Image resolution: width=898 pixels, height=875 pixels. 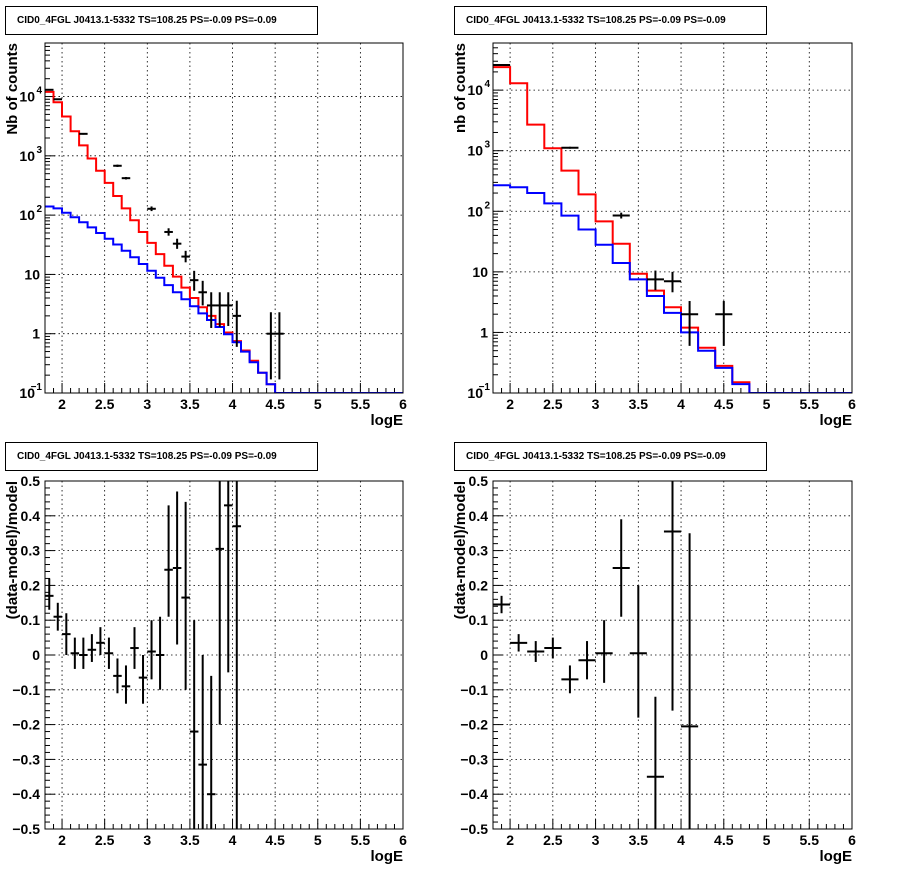 What do you see at coordinates (810, 404) in the screenshot?
I see `x-tick-label: 5.5` at bounding box center [810, 404].